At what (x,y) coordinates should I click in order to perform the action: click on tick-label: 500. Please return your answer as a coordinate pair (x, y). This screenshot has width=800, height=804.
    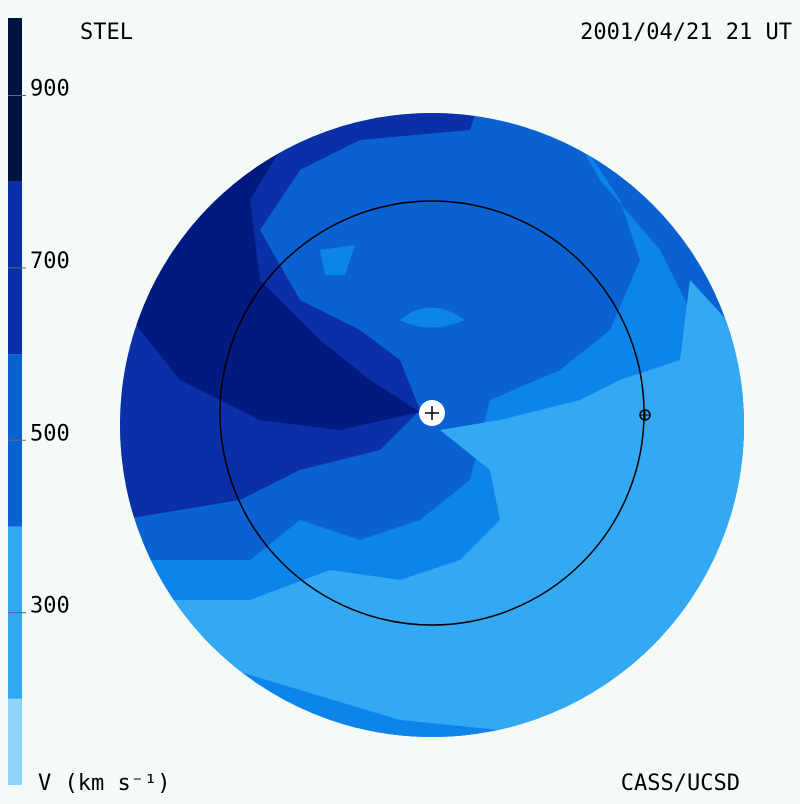
    Looking at the image, I should click on (50, 433).